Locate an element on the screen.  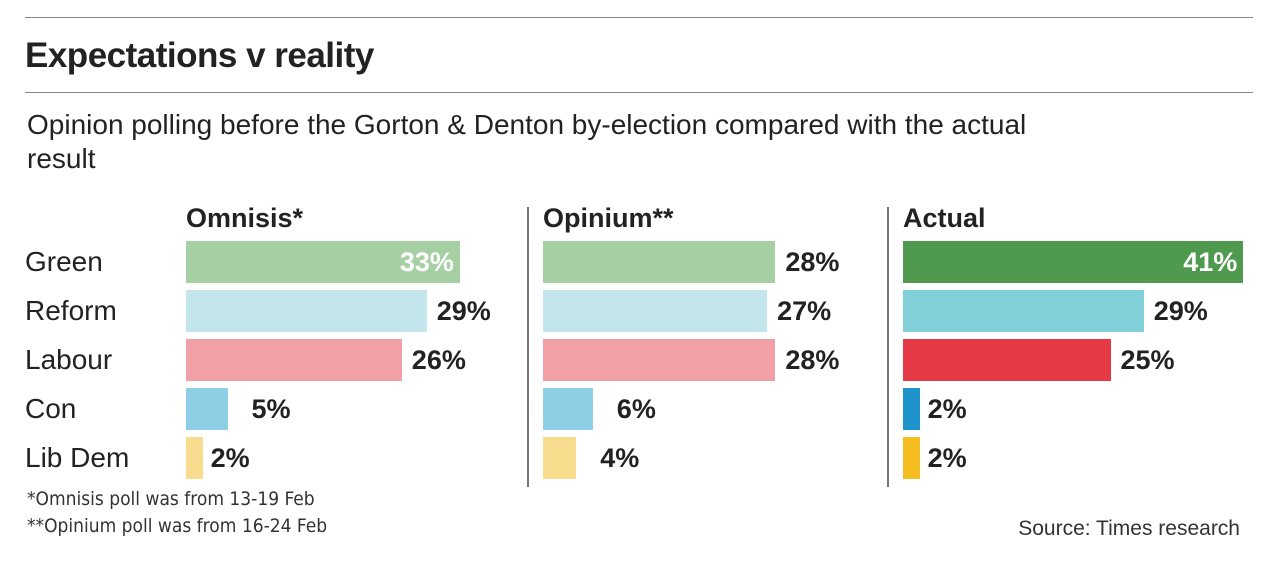
category-label: Reform is located at coordinates (71, 310).